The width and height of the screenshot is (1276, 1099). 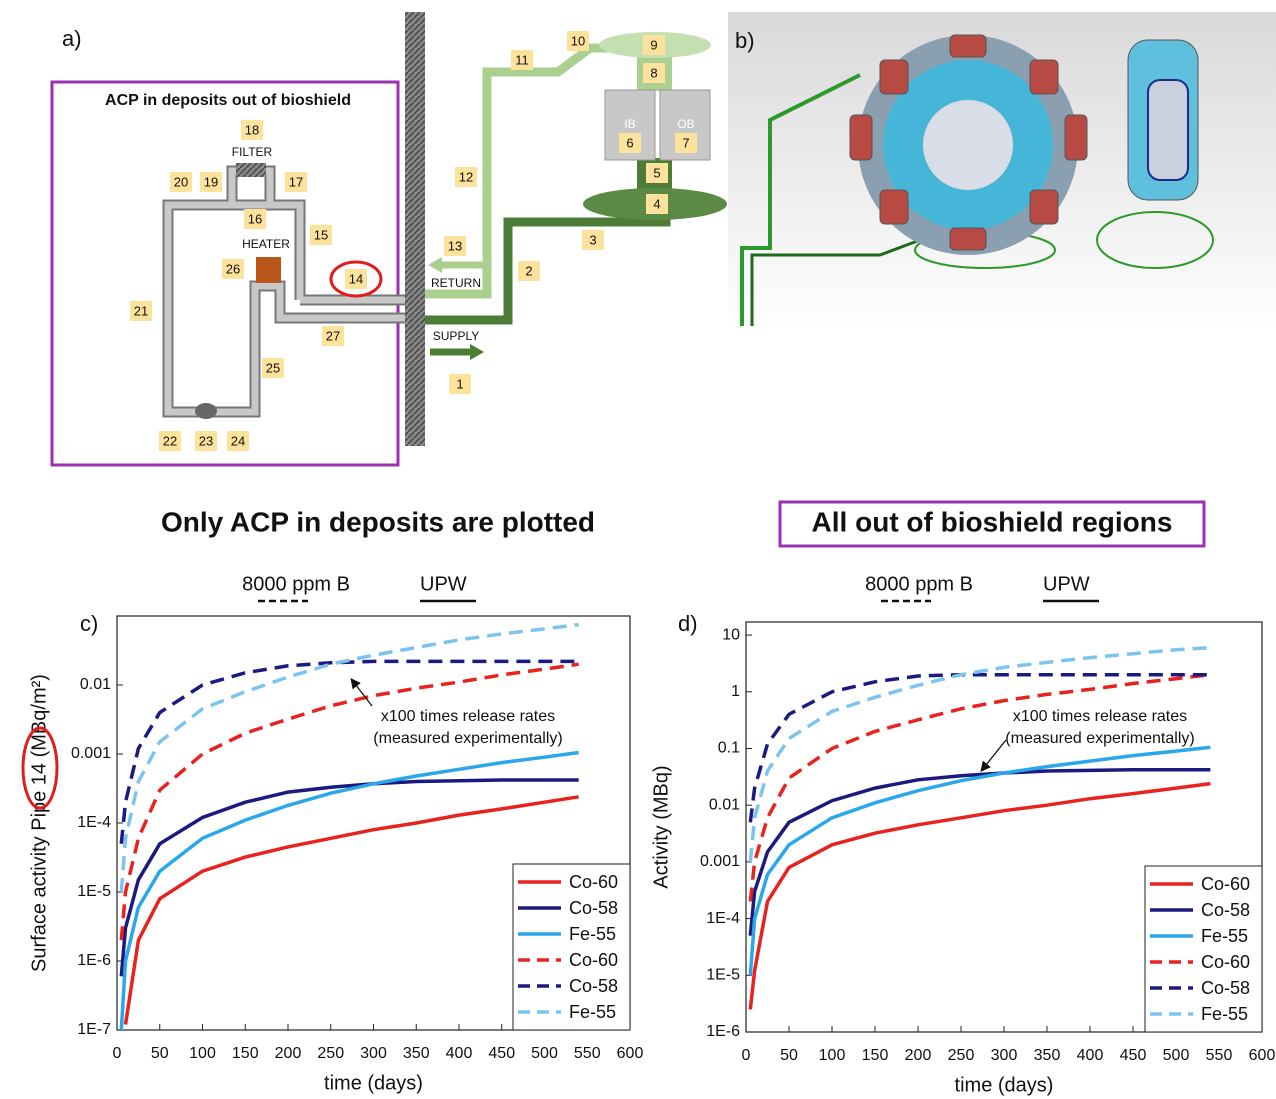 I want to click on x-tick-label: 0, so click(x=746, y=1055).